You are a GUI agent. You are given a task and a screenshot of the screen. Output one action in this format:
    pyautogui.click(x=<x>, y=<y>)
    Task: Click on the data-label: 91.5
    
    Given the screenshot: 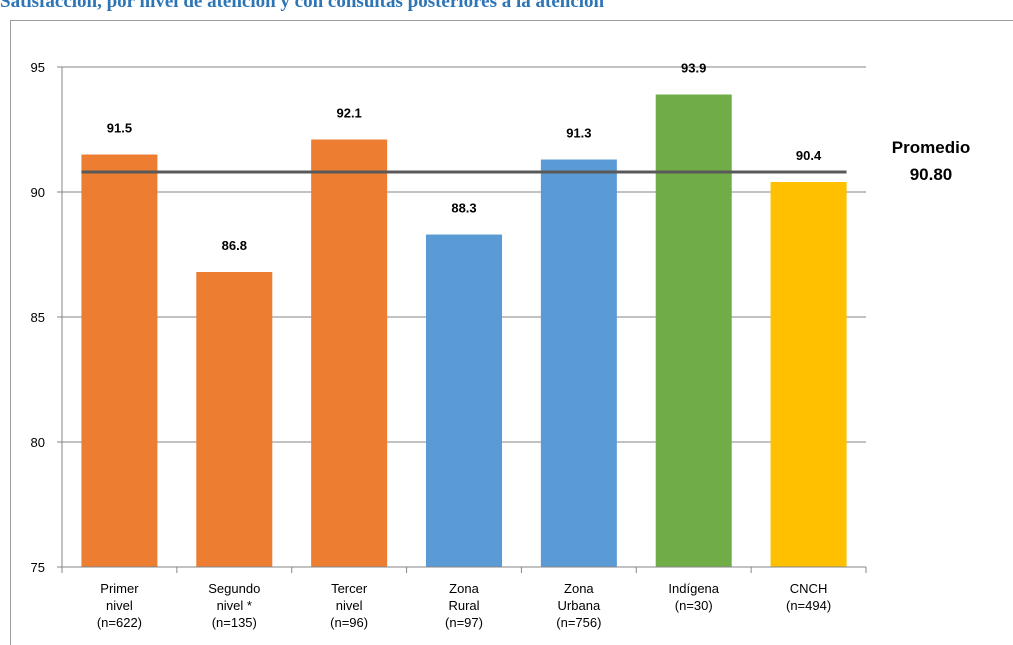 What is the action you would take?
    pyautogui.click(x=119, y=128)
    